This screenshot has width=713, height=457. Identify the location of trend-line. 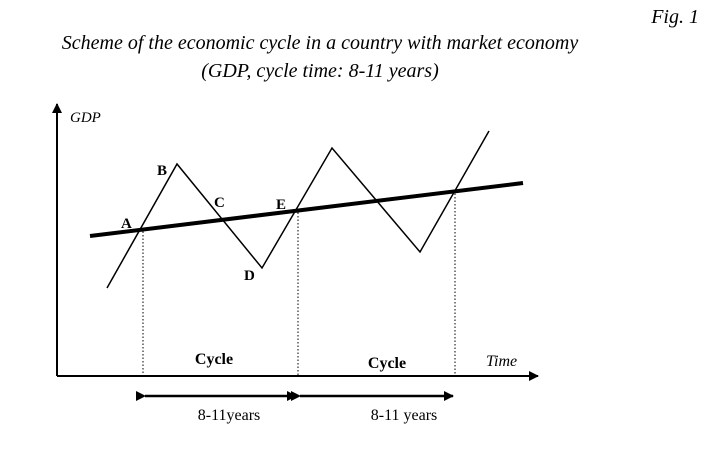
(306, 209).